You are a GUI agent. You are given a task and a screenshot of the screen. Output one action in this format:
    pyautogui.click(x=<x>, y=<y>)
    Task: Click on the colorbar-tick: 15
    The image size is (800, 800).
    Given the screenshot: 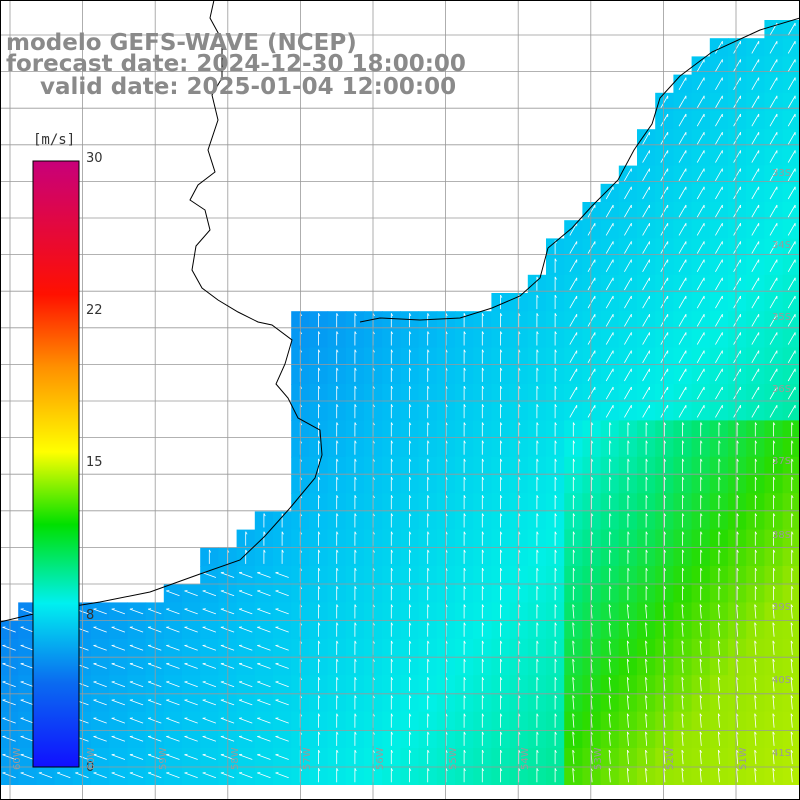 What is the action you would take?
    pyautogui.click(x=94, y=462)
    